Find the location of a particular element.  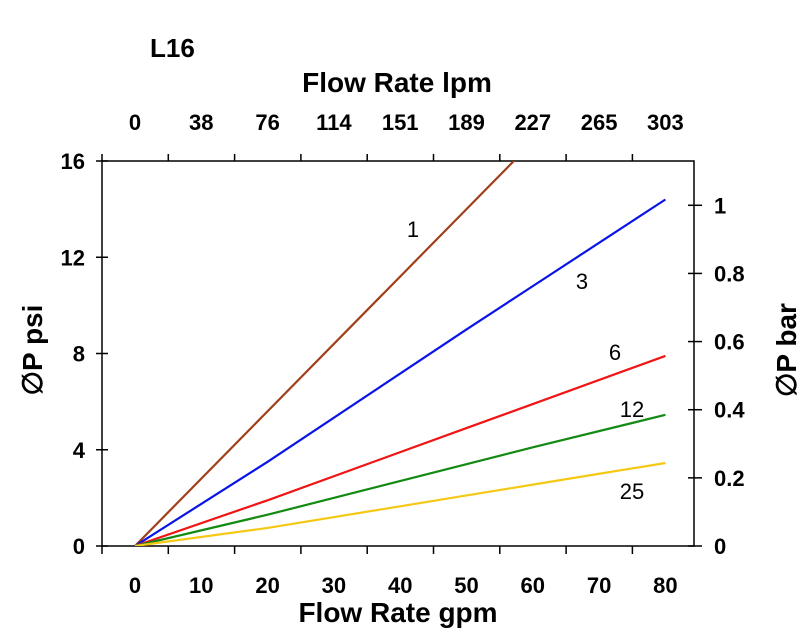

y2-tick-label: 0.4 is located at coordinates (729, 410).